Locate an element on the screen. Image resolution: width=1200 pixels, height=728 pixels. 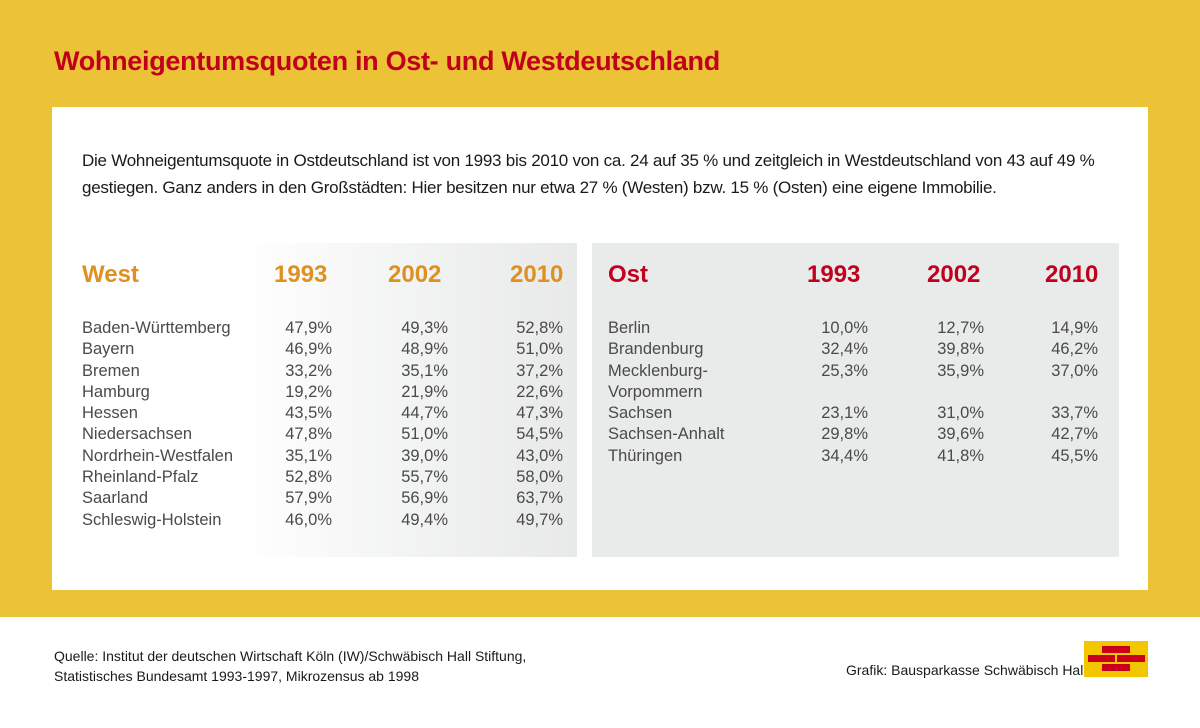
value-2010: 43,0% is located at coordinates (539, 455).